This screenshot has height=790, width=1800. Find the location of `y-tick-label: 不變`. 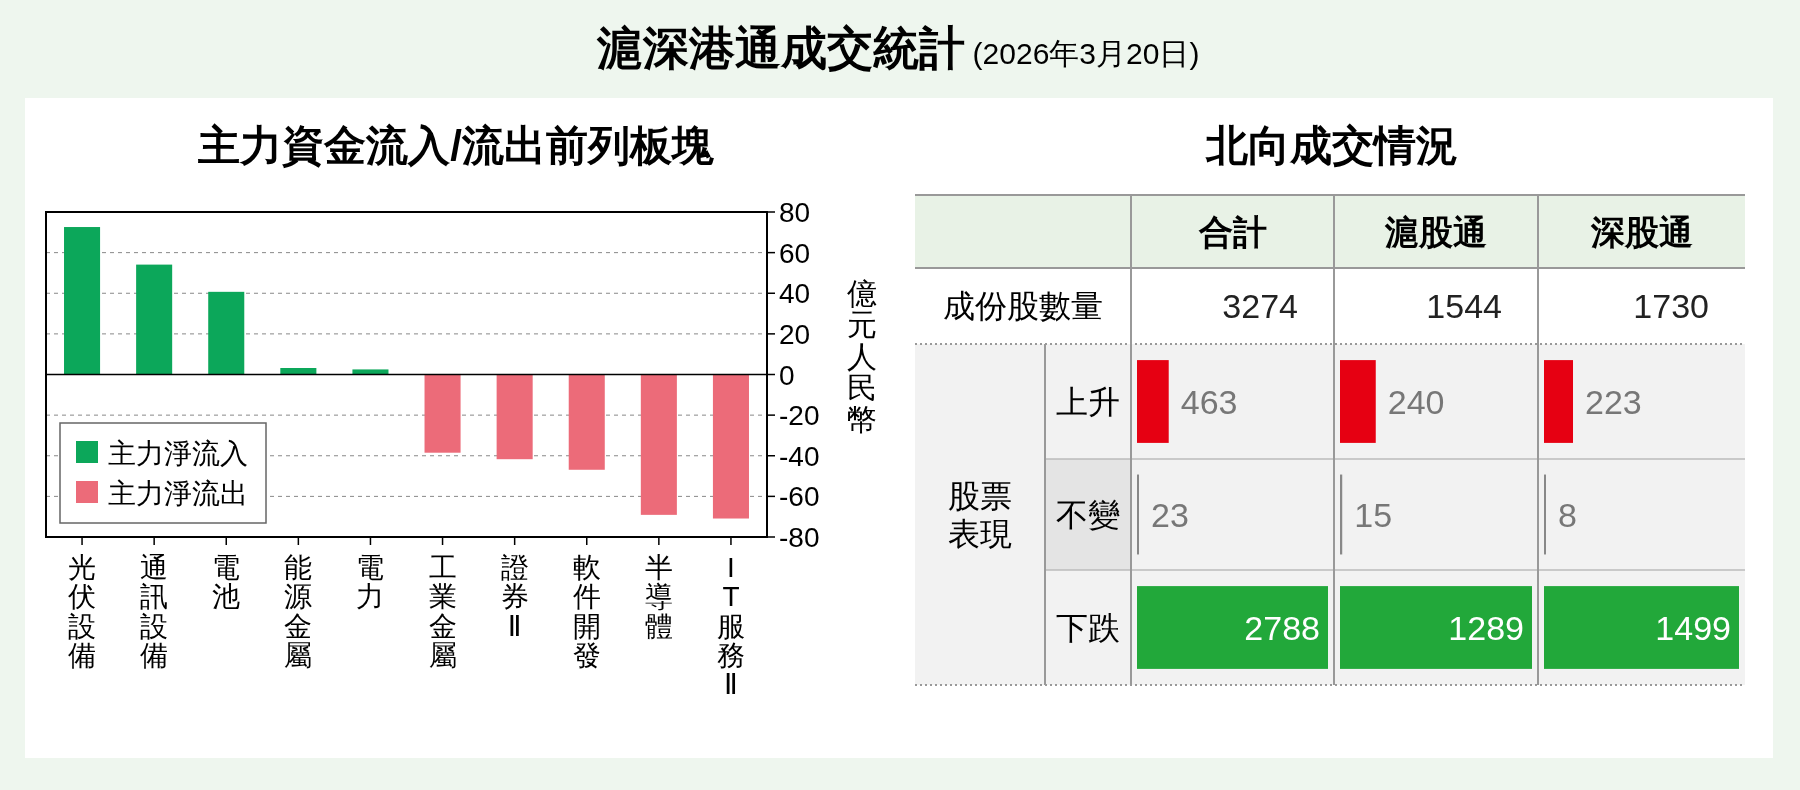

y-tick-label: 不變 is located at coordinates (1088, 514).